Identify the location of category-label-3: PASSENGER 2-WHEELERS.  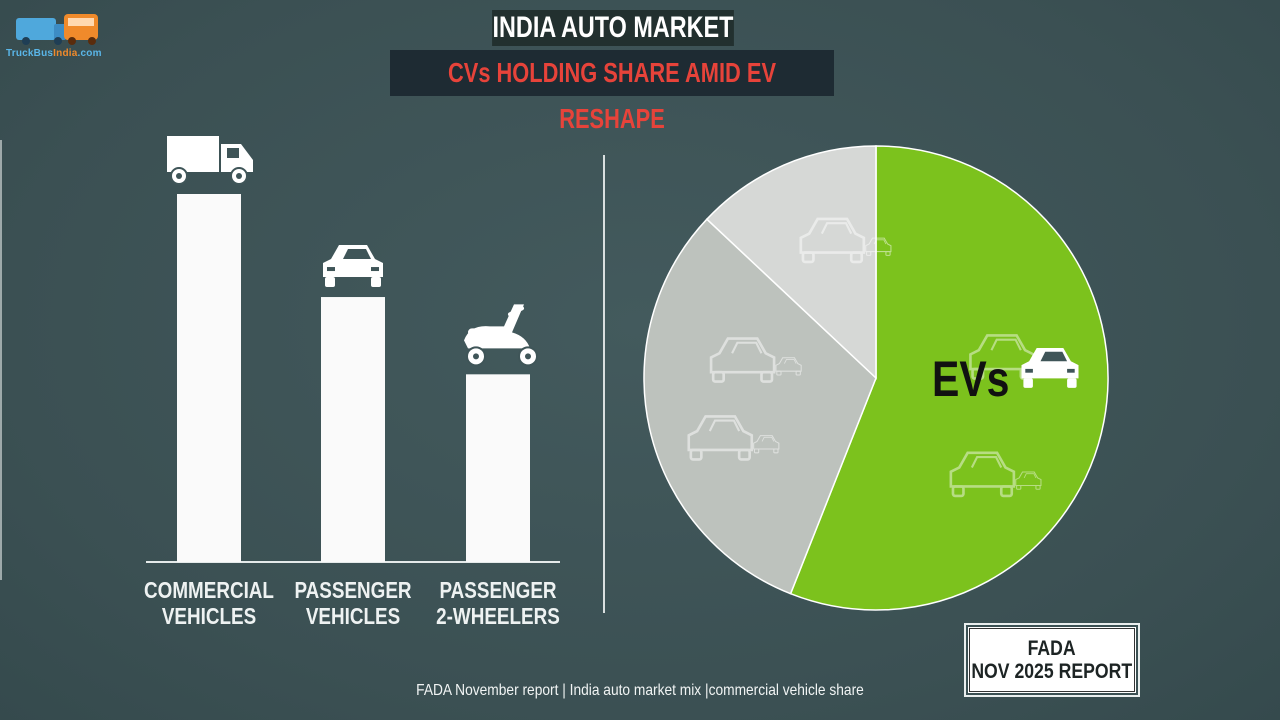
(497, 603).